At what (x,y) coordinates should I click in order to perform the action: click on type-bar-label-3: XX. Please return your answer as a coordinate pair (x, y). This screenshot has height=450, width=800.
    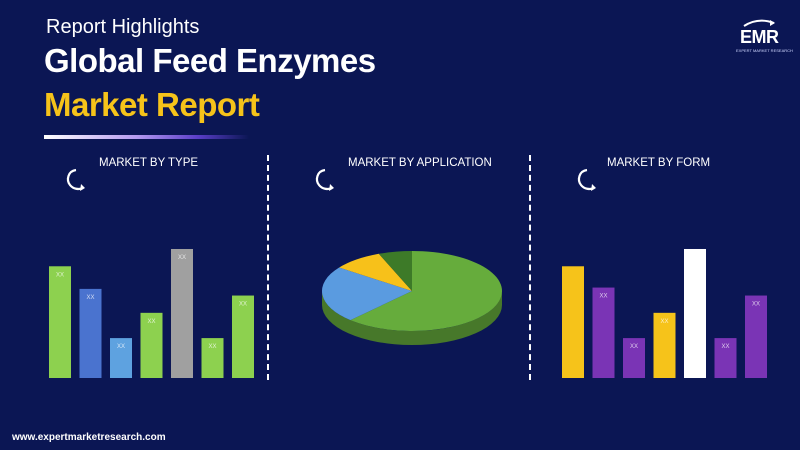
    Looking at the image, I should click on (121, 347).